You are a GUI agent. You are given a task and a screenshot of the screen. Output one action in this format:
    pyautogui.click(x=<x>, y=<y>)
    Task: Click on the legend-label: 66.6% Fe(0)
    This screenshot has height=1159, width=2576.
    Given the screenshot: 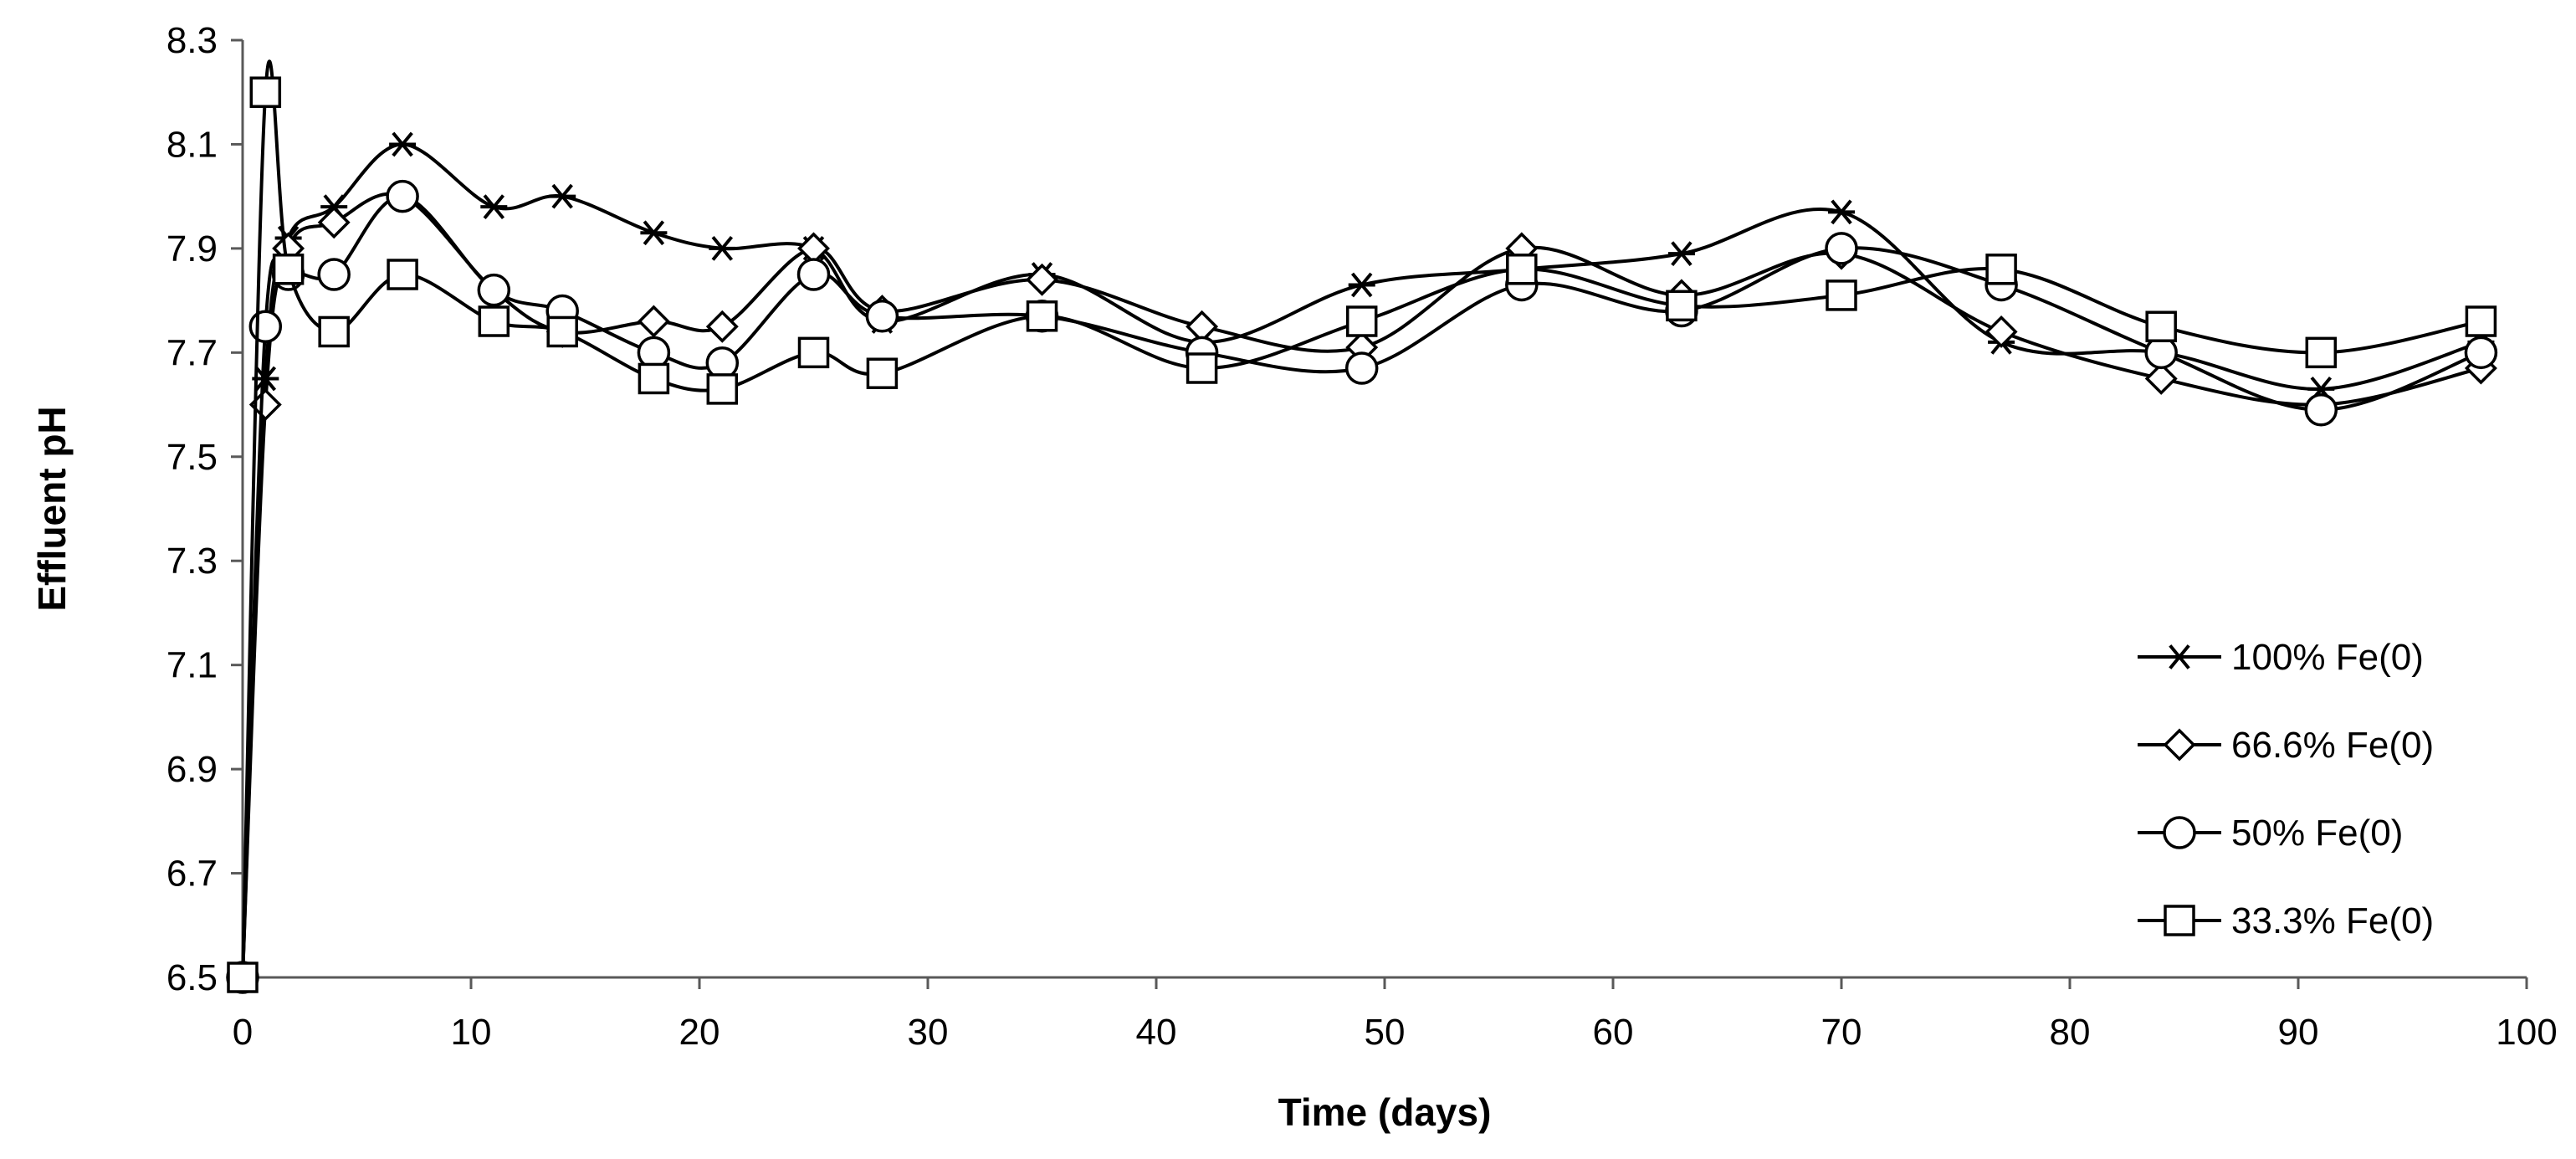 What is the action you would take?
    pyautogui.click(x=2333, y=745)
    